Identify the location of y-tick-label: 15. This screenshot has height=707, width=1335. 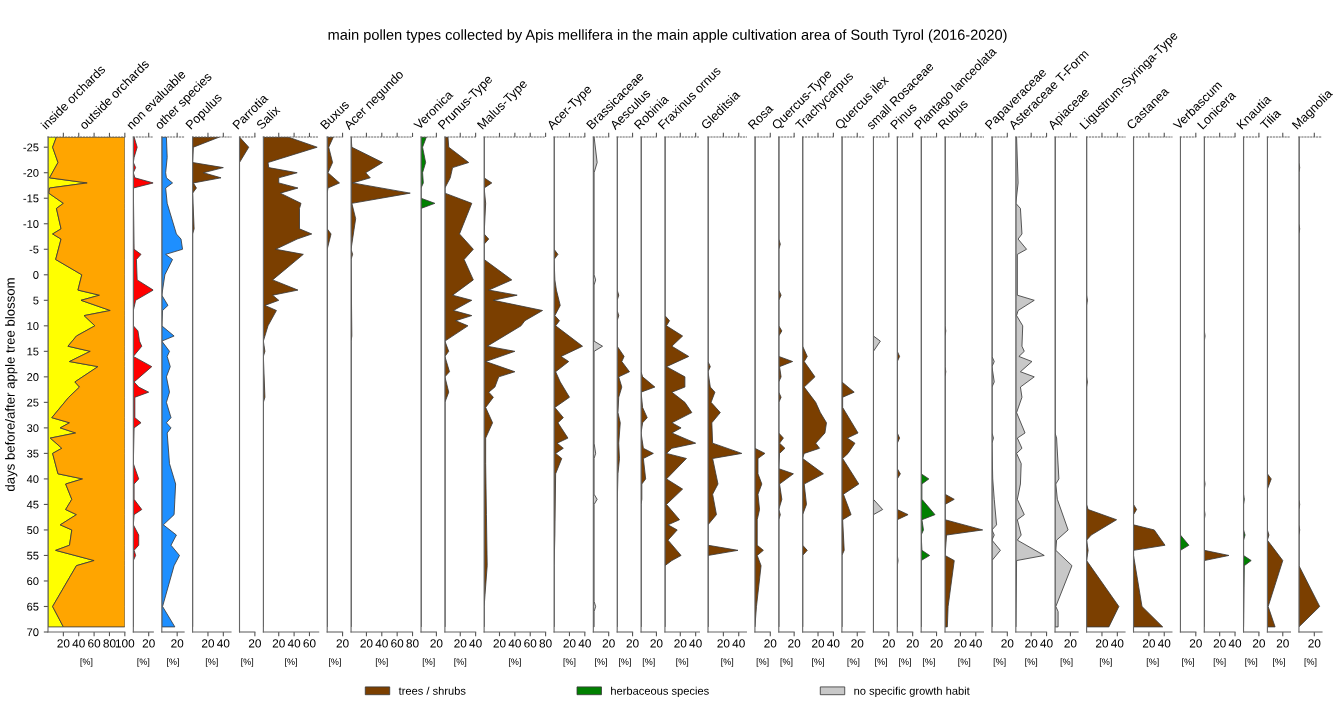
(33, 351).